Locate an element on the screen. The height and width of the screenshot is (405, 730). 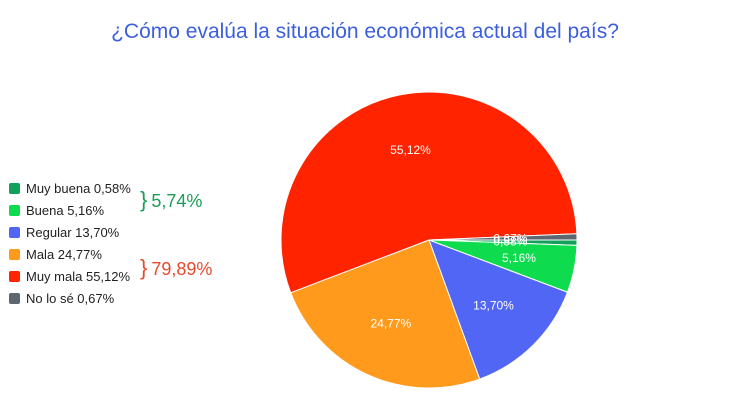
slice-label: 5,16% is located at coordinates (519, 258).